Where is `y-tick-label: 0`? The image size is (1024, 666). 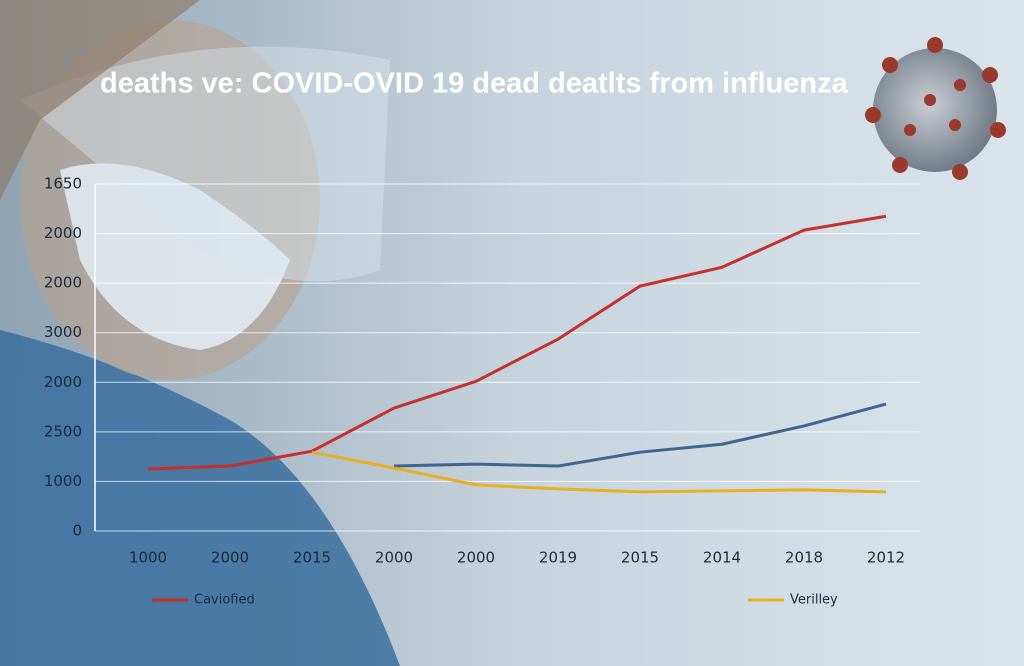 y-tick-label: 0 is located at coordinates (77, 531).